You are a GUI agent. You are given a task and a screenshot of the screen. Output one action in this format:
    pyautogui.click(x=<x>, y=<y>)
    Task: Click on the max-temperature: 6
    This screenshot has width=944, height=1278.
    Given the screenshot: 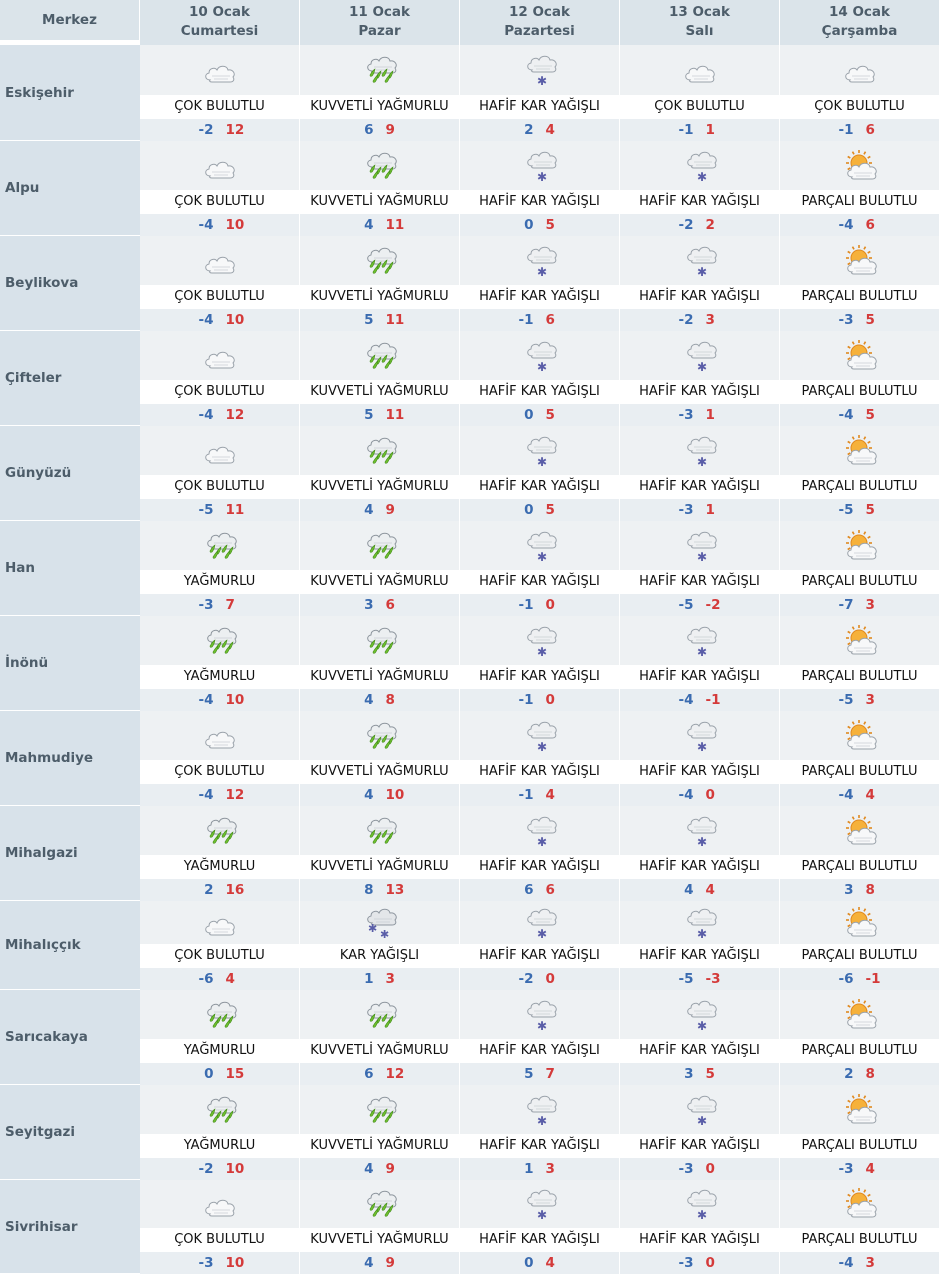 What is the action you would take?
    pyautogui.click(x=550, y=320)
    